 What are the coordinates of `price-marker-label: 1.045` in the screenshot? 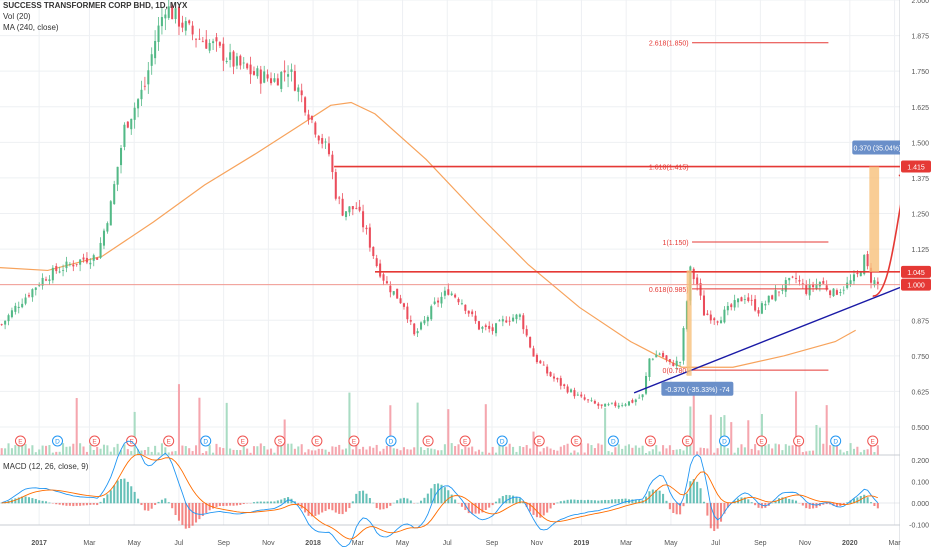 It's located at (916, 273).